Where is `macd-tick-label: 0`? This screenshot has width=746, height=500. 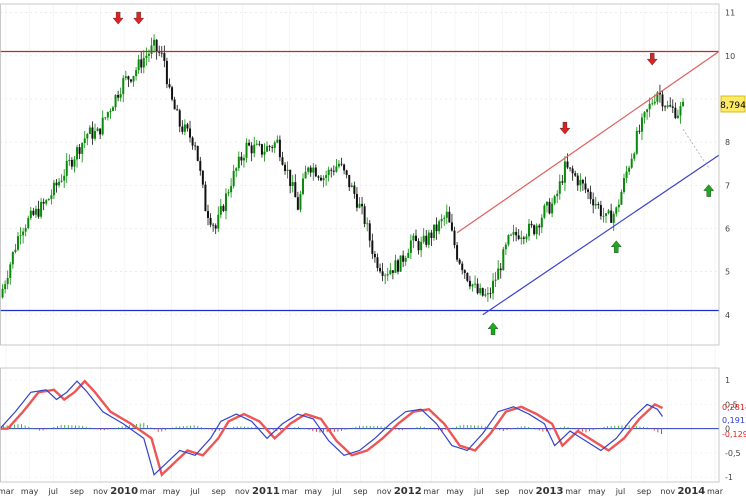
macd-tick-label: 0 is located at coordinates (727, 429).